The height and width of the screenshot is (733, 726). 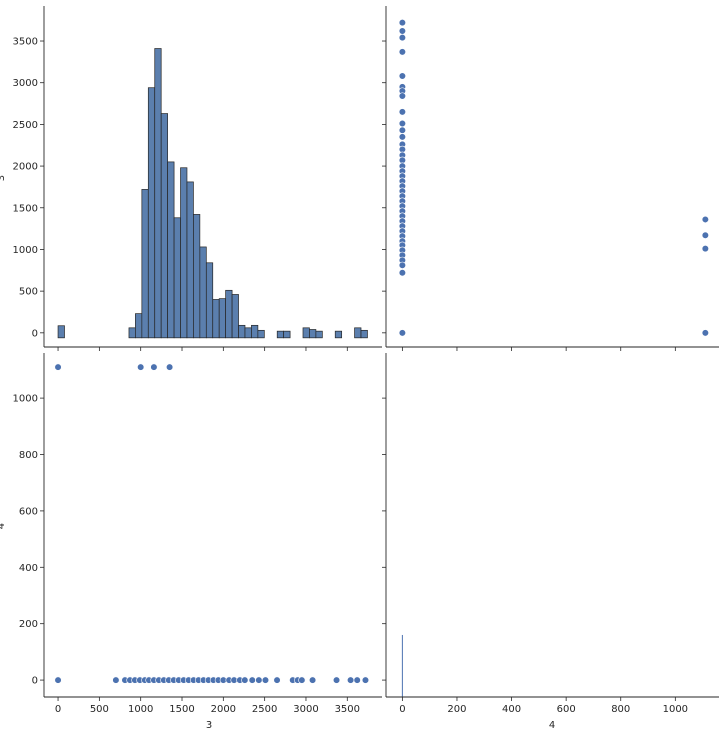 I want to click on scatter-bl-y-tick-label: 0, so click(x=35, y=681).